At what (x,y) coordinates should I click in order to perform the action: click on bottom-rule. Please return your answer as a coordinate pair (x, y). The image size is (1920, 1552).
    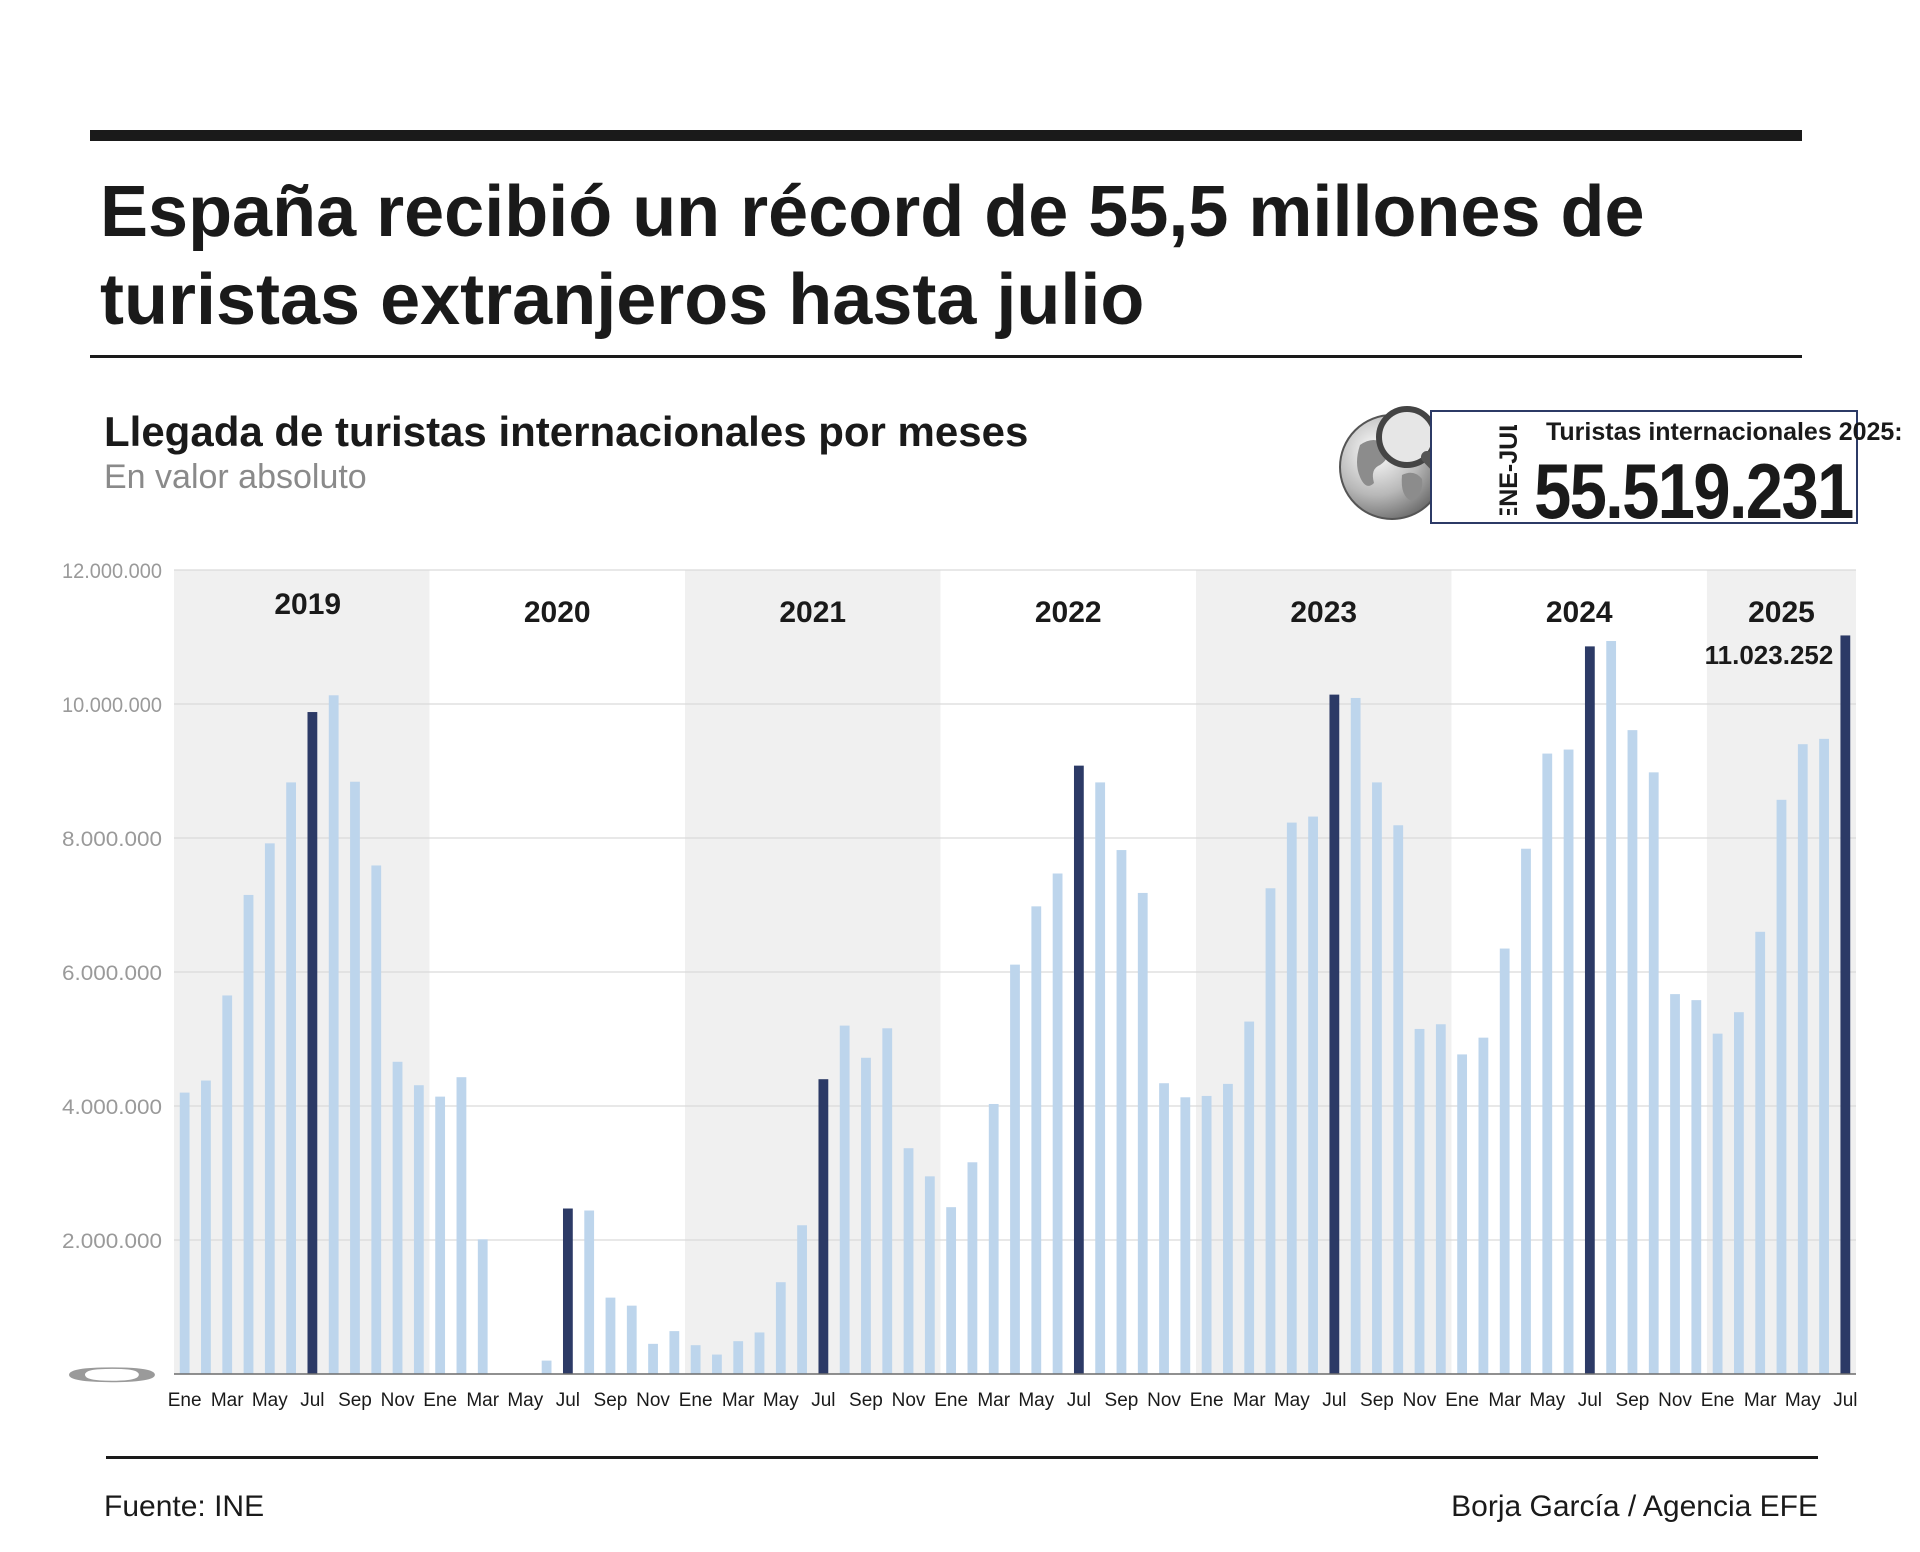
    Looking at the image, I should click on (962, 1457).